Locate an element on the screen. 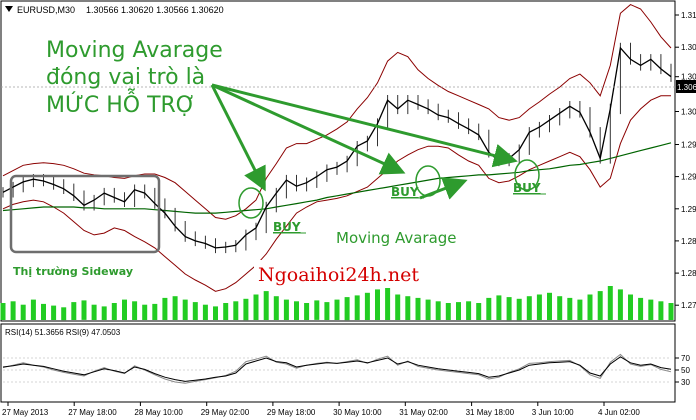 The width and height of the screenshot is (696, 420). time-axis-label: 4 Jun 02:00 is located at coordinates (619, 412).